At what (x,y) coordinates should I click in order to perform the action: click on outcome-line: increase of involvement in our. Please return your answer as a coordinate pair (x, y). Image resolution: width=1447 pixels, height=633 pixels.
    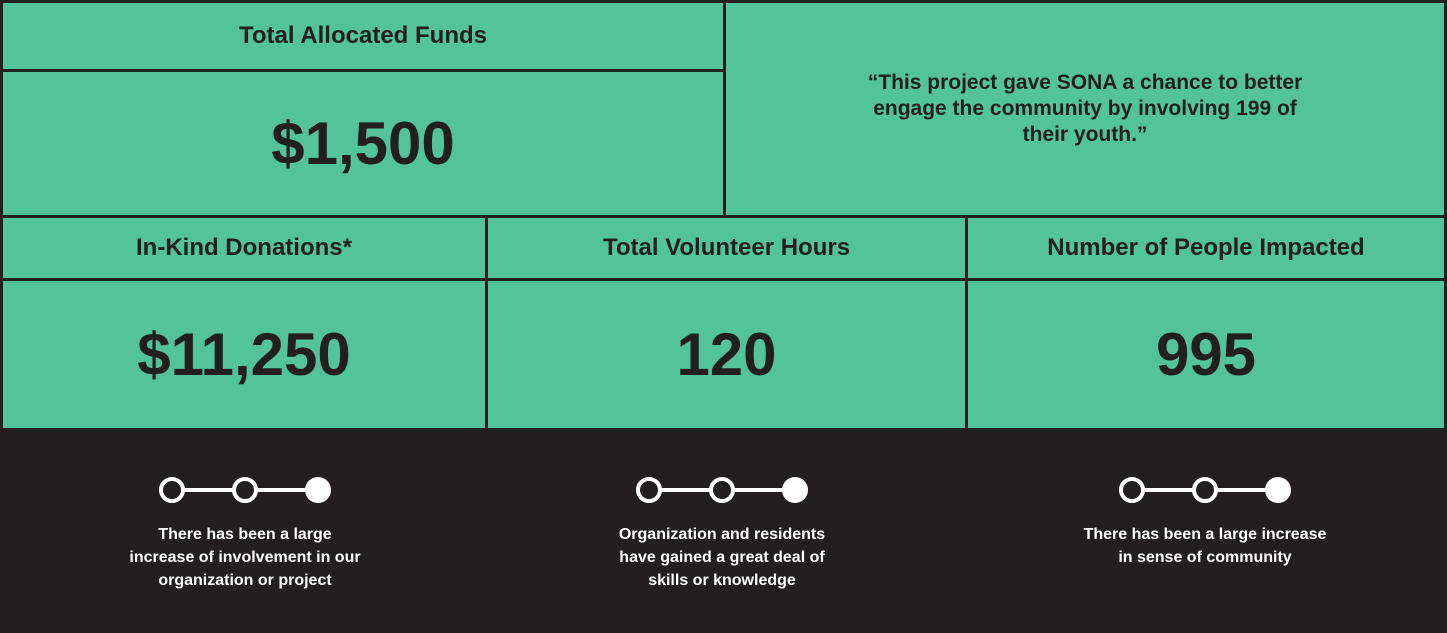
    Looking at the image, I should click on (245, 557).